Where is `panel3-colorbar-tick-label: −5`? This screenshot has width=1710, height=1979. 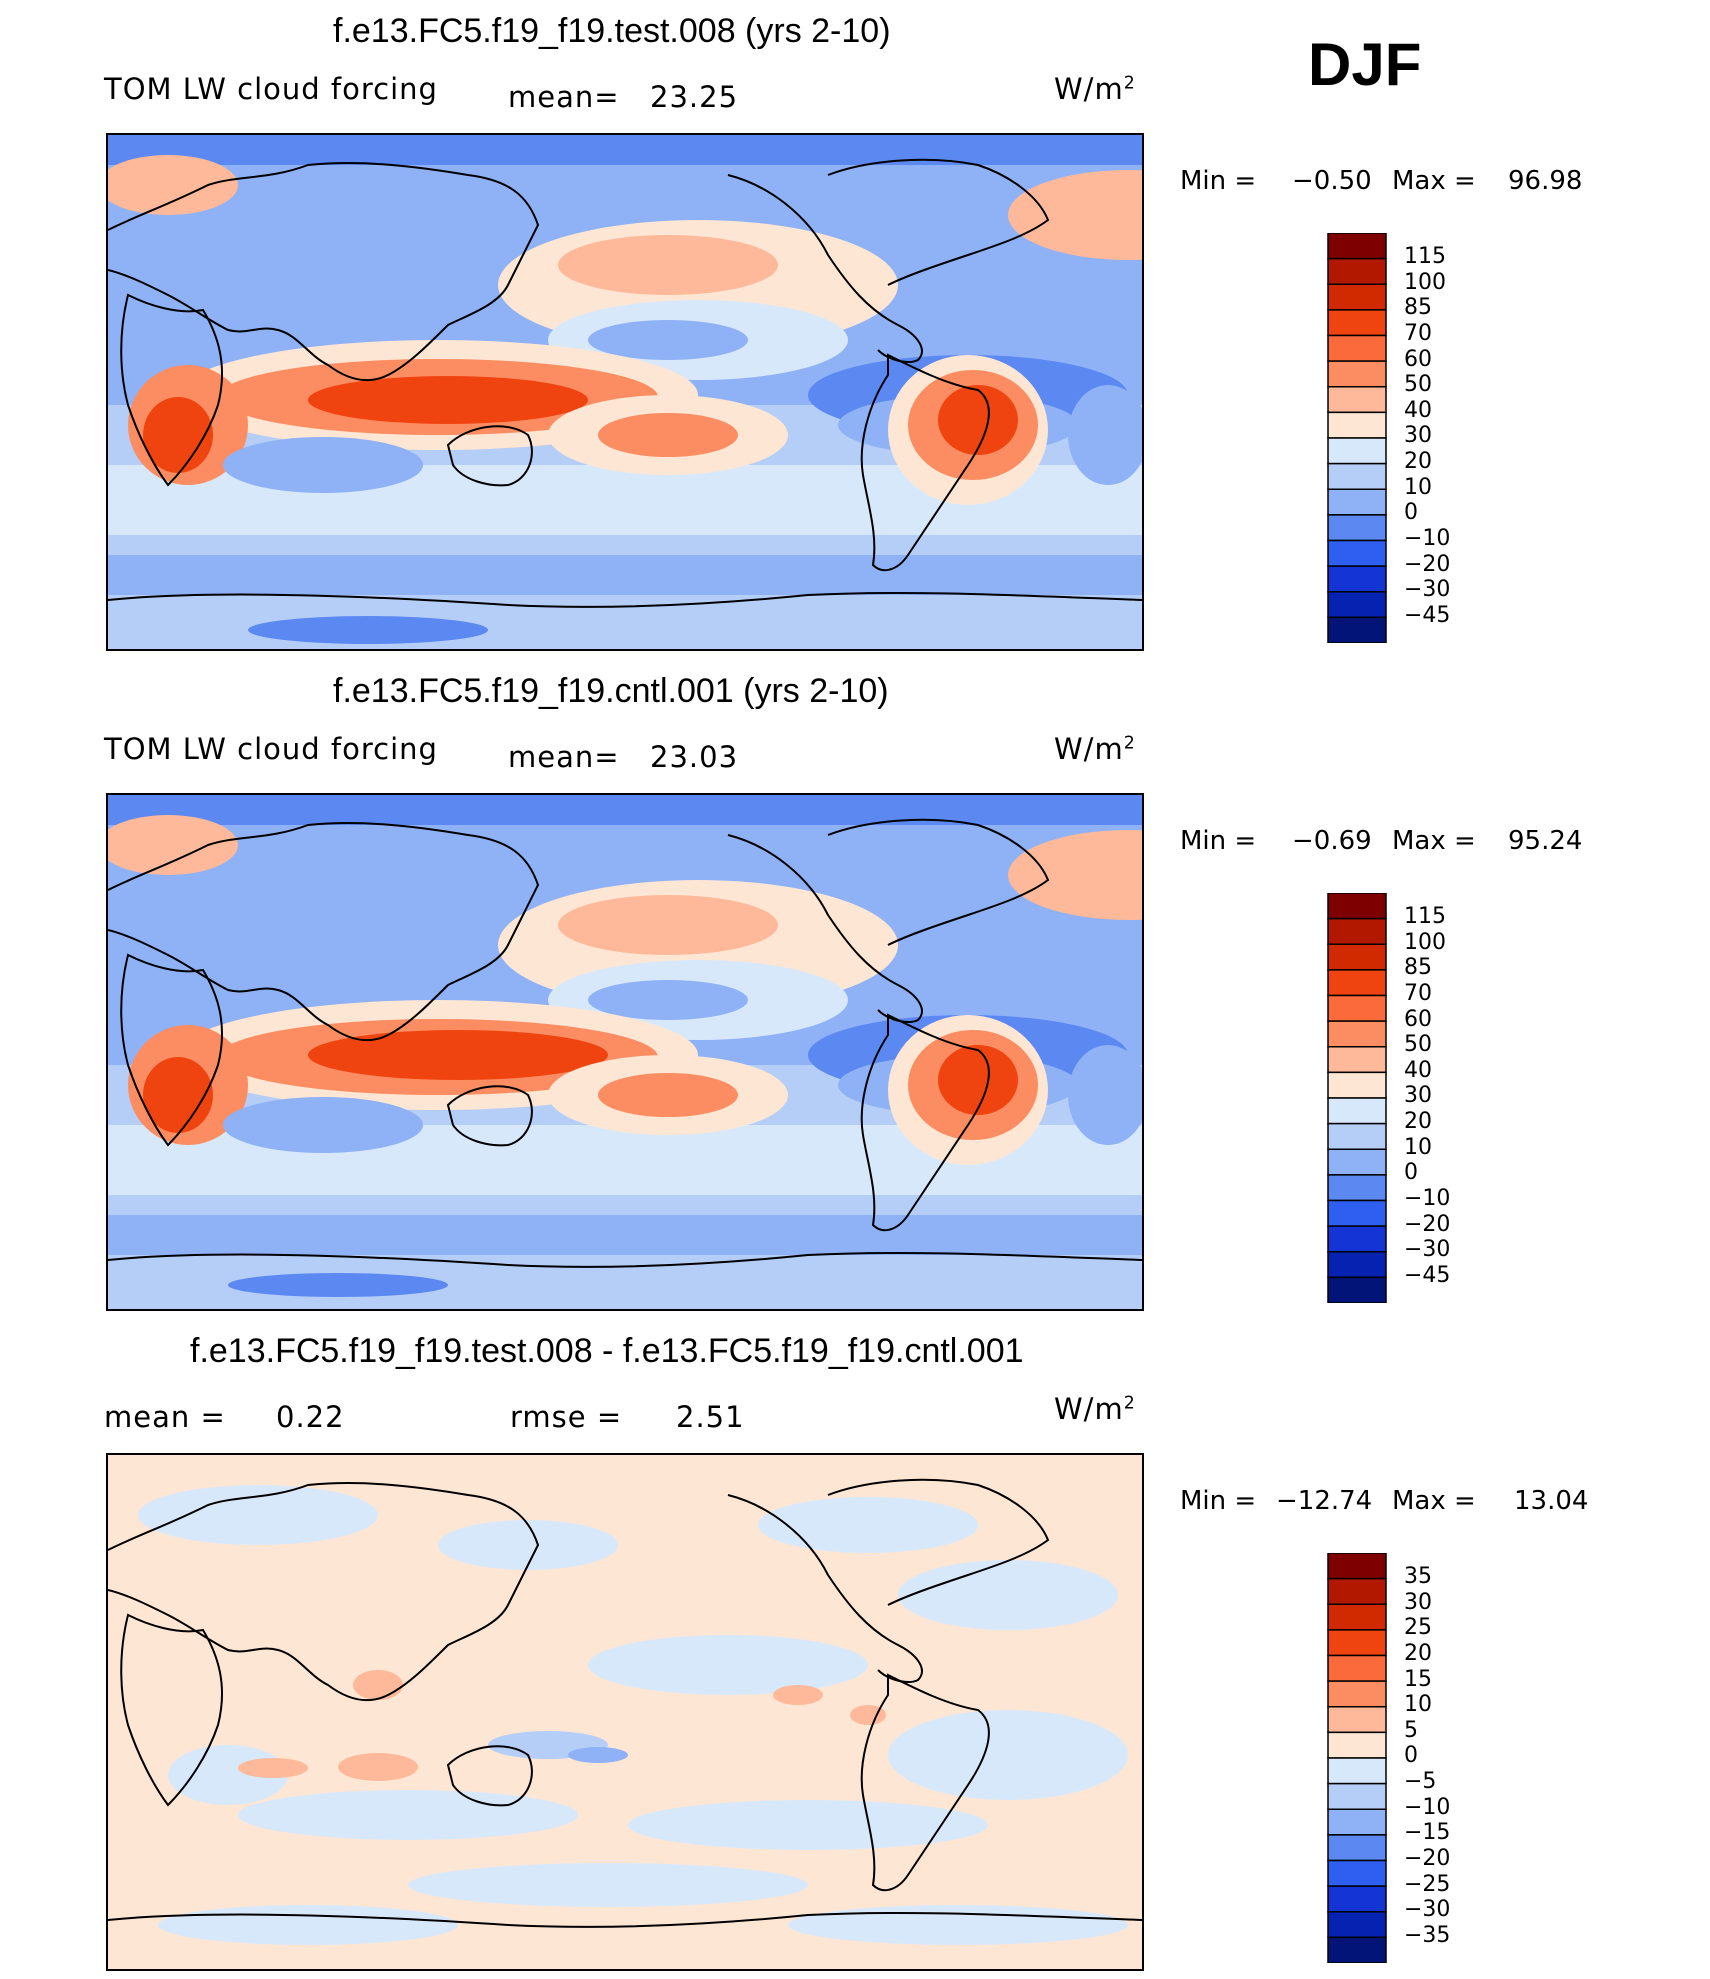
panel3-colorbar-tick-label: −5 is located at coordinates (1420, 1781).